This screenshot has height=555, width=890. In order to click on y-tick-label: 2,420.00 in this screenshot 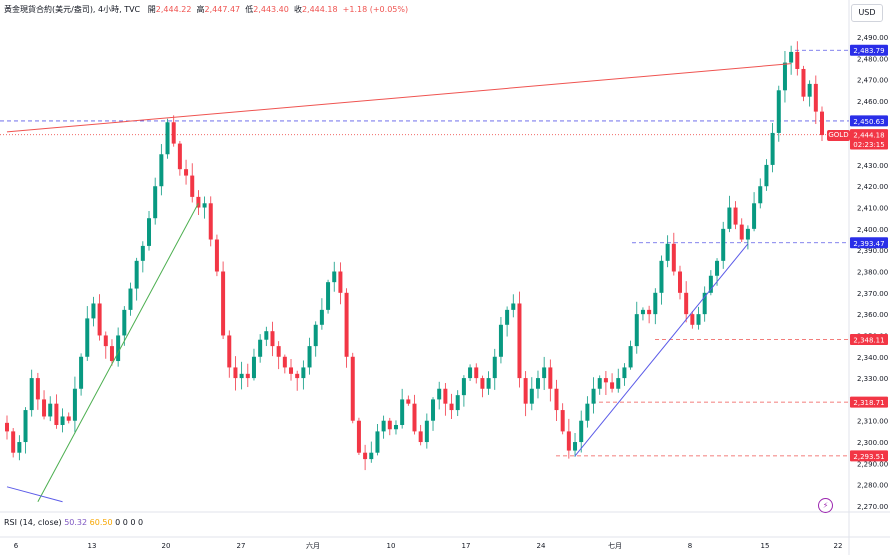, I will do `click(872, 187)`.